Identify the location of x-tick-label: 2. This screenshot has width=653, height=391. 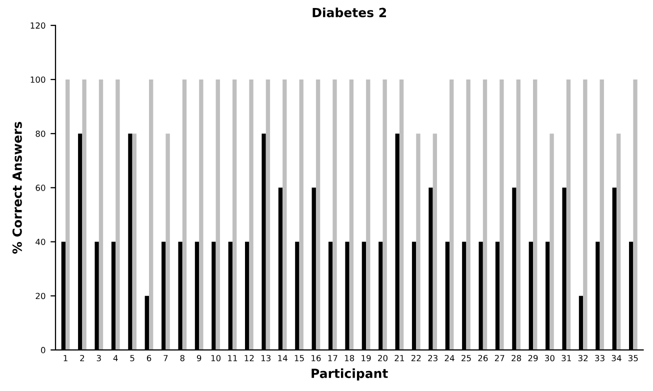
(82, 358).